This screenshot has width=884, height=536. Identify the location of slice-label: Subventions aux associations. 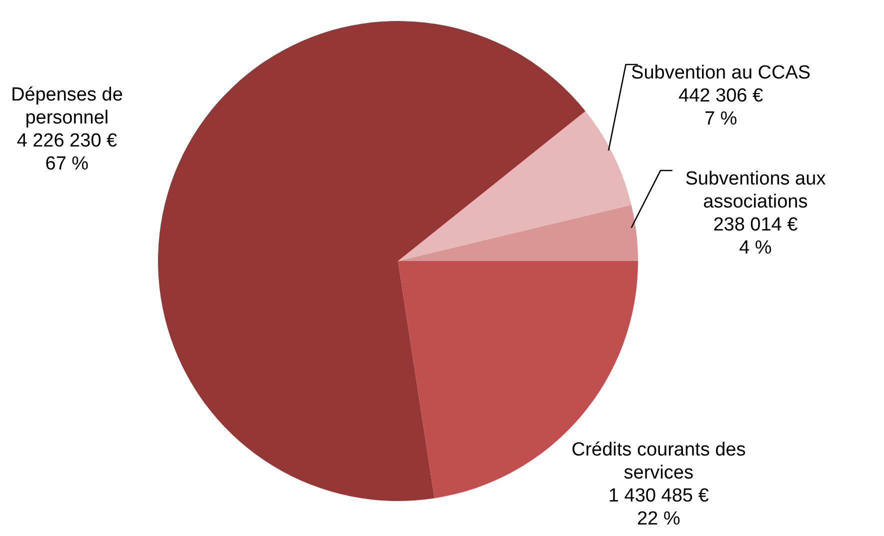
(755, 190).